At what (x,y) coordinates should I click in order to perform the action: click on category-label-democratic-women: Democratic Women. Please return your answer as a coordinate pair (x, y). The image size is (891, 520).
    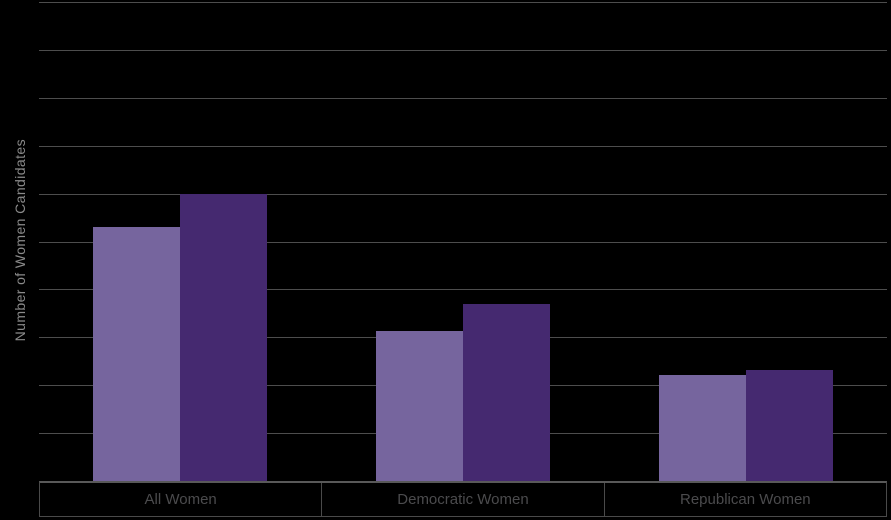
    Looking at the image, I should click on (462, 499).